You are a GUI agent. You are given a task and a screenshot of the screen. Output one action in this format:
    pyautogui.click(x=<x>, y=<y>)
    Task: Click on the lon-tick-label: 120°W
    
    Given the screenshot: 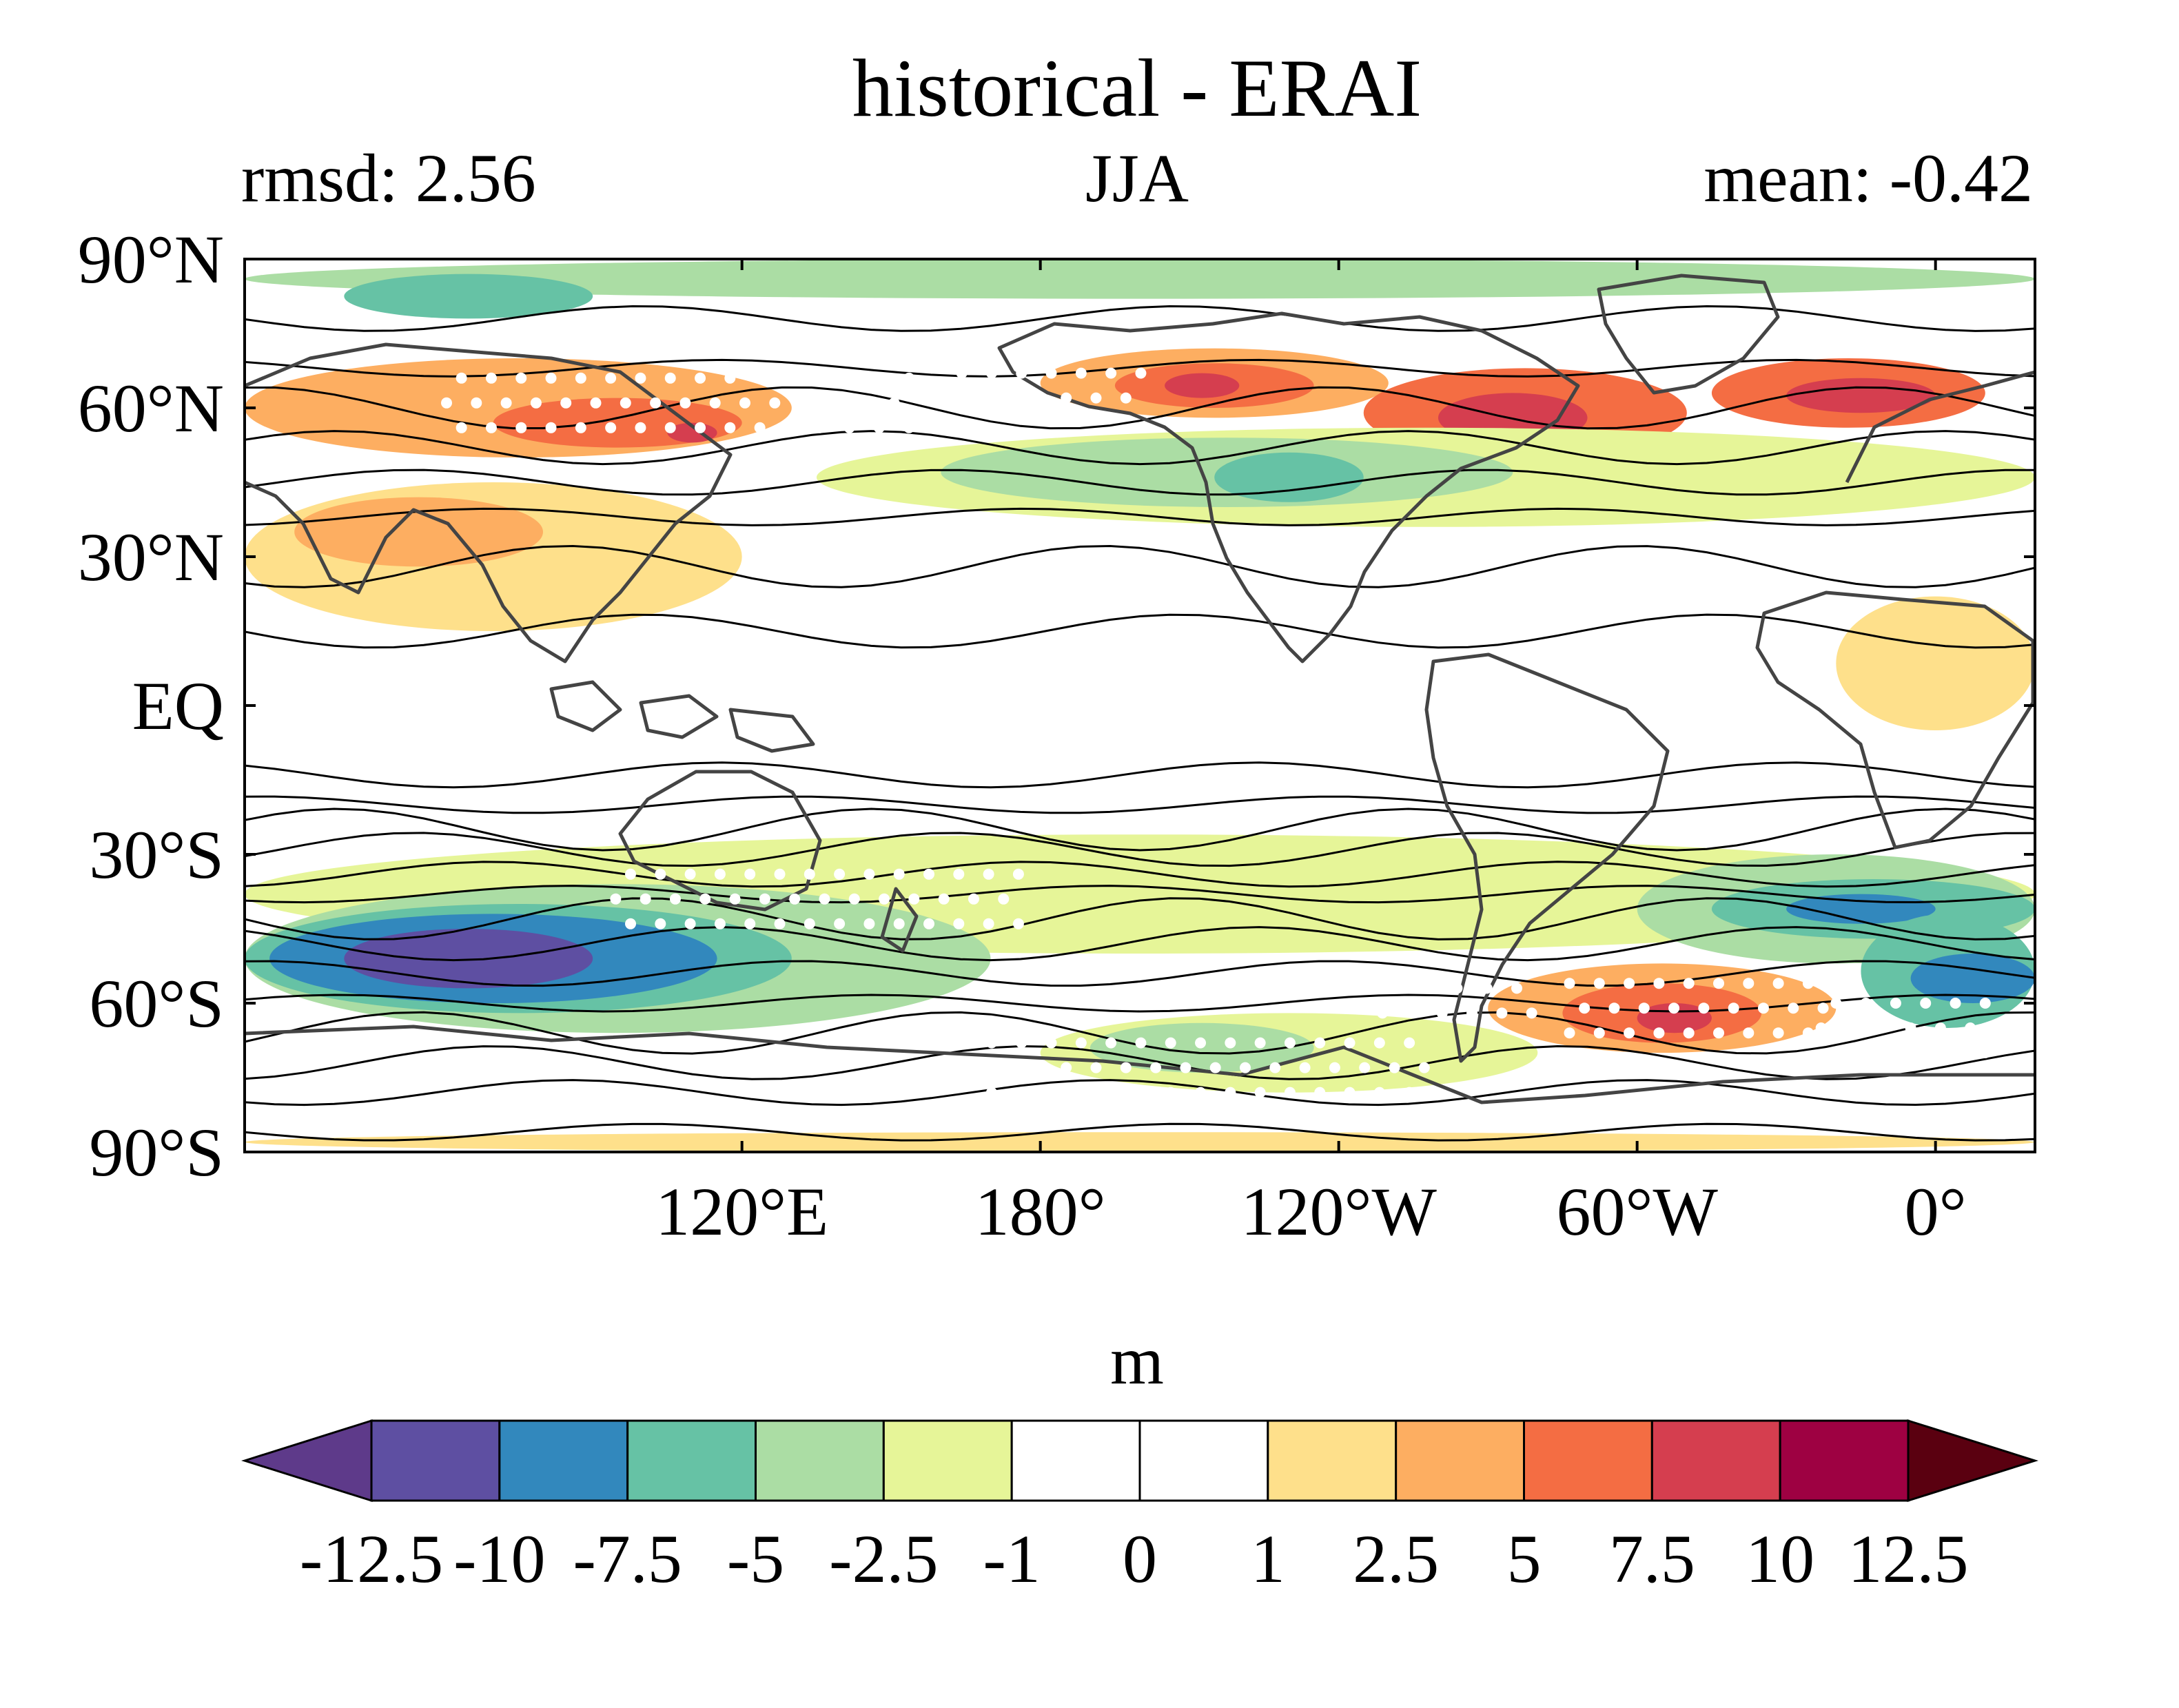 What is the action you would take?
    pyautogui.click(x=1338, y=1211)
    